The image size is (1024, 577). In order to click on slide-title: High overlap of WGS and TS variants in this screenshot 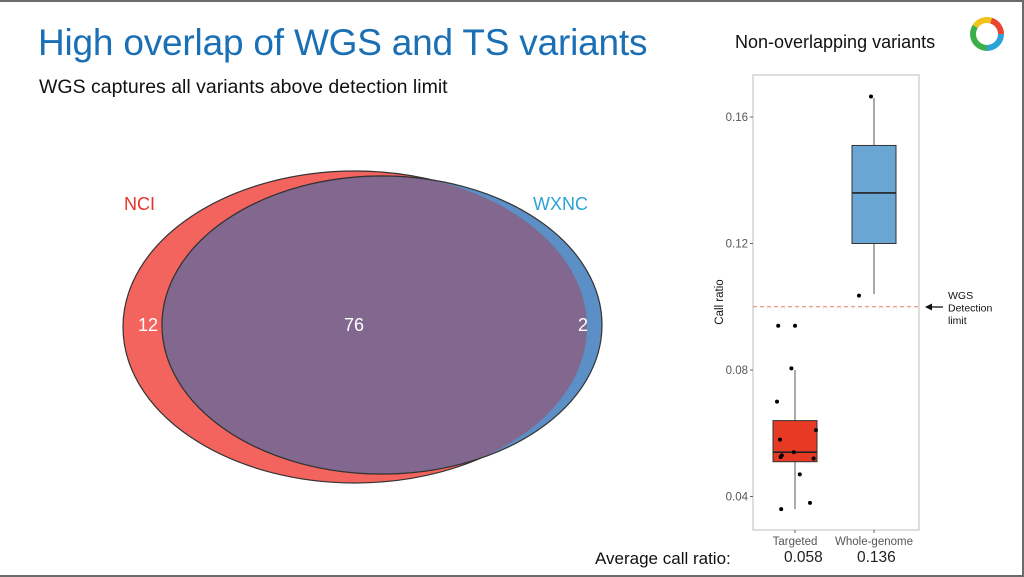, I will do `click(343, 42)`.